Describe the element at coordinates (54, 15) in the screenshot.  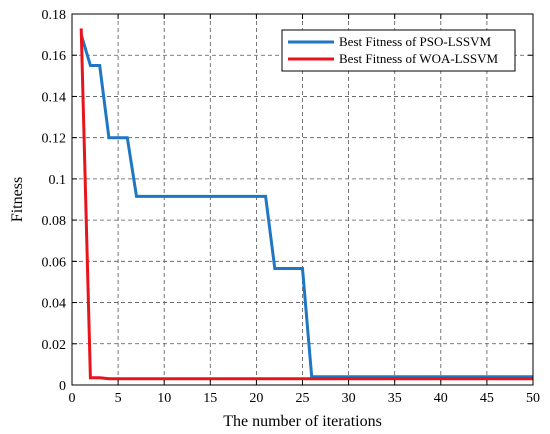
I see `y-tick-label: 0.18` at that location.